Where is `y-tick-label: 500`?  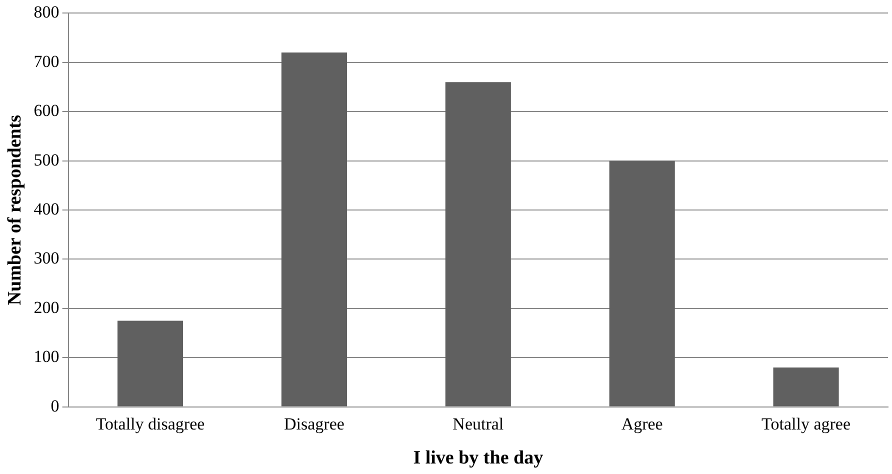
y-tick-label: 500 is located at coordinates (47, 160).